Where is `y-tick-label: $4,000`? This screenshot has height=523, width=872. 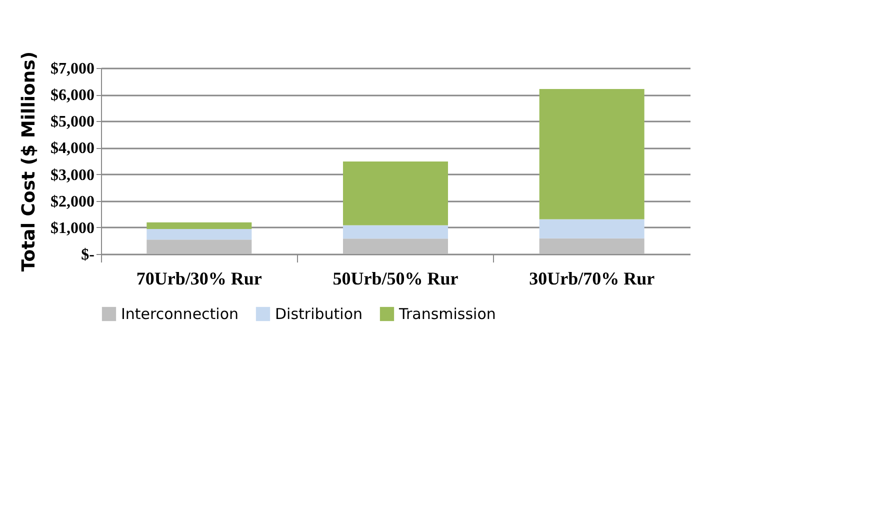 y-tick-label: $4,000 is located at coordinates (72, 149).